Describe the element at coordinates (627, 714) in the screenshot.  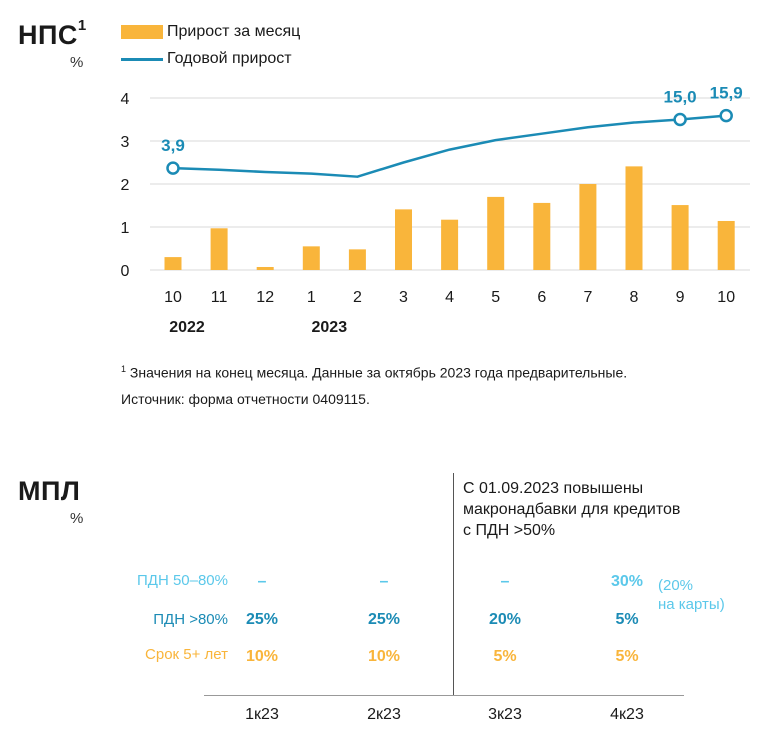
I see `quarter-label-4k23: 4к23` at that location.